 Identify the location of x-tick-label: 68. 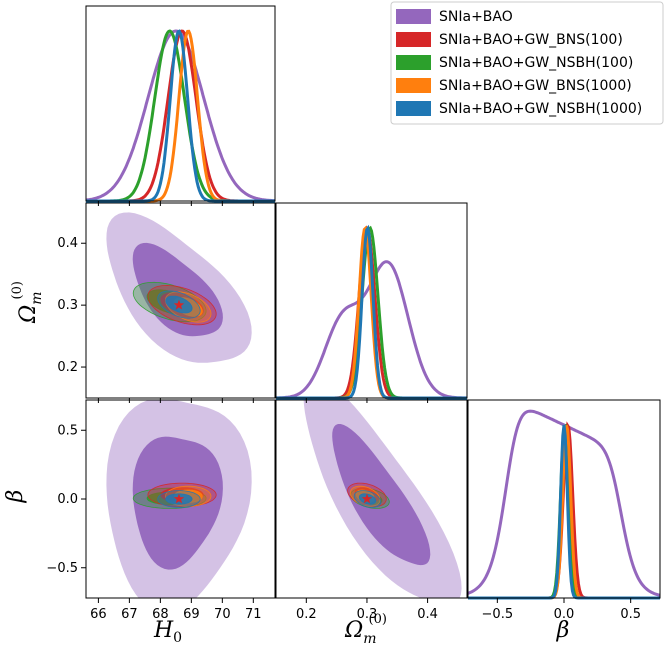
(160, 614).